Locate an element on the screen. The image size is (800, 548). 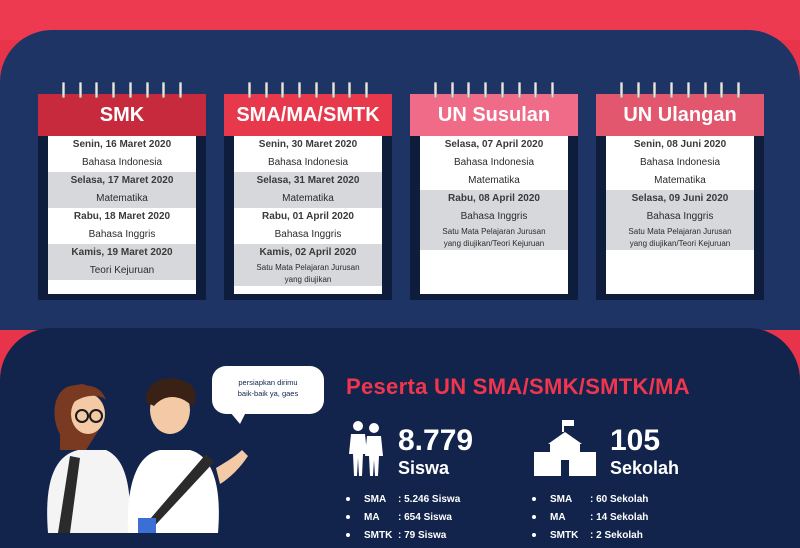
exam-date: Rabu, 08 April 2020 is located at coordinates (494, 199).